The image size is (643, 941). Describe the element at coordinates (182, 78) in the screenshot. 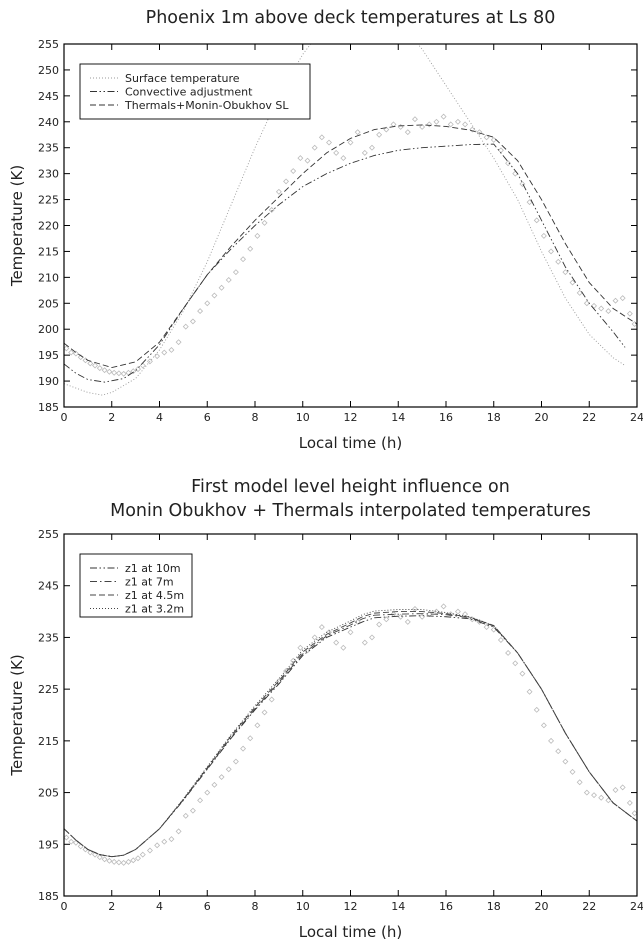

I see `legend-label: Surface temperature` at that location.